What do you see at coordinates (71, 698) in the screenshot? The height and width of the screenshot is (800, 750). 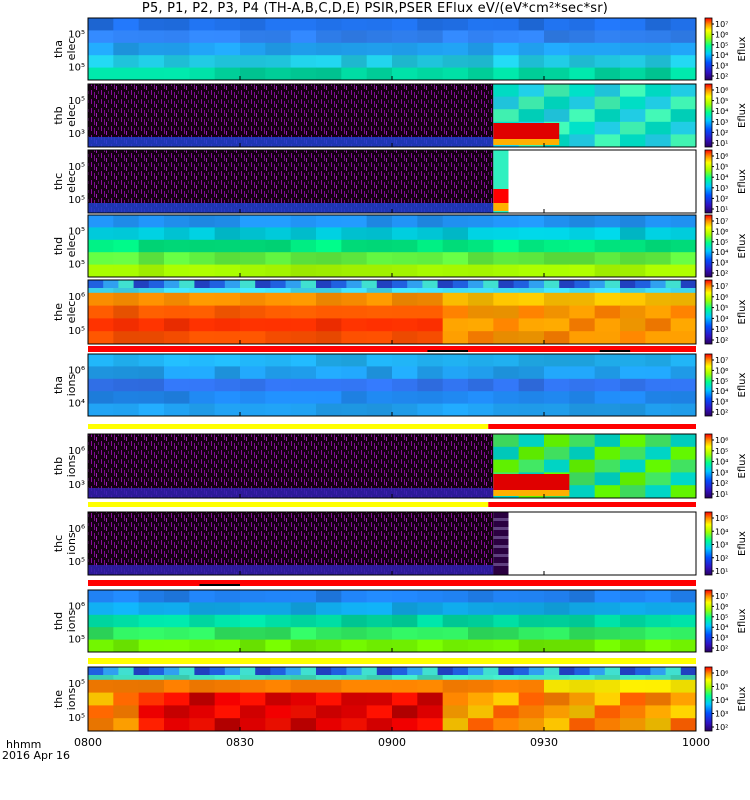 I see `y-label-ions: ions` at bounding box center [71, 698].